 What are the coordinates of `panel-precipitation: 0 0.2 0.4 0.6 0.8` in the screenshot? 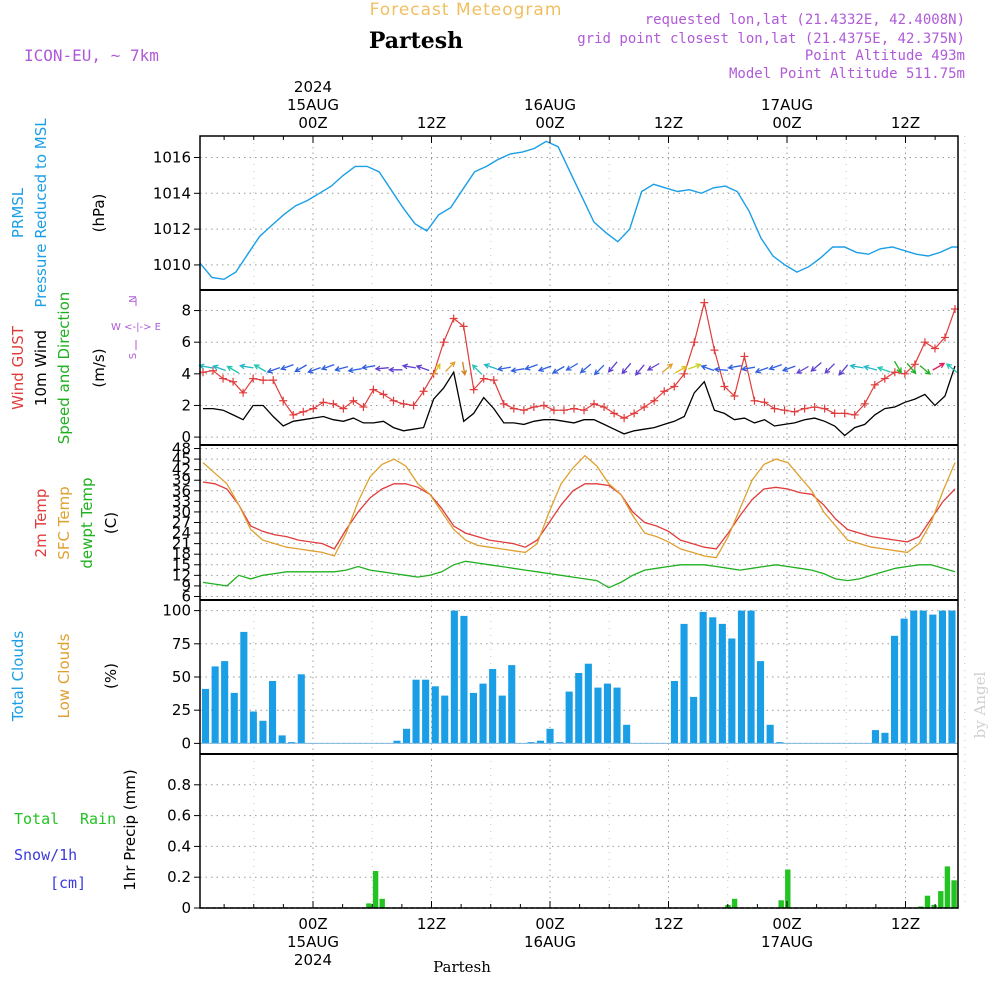 It's located at (566, 835).